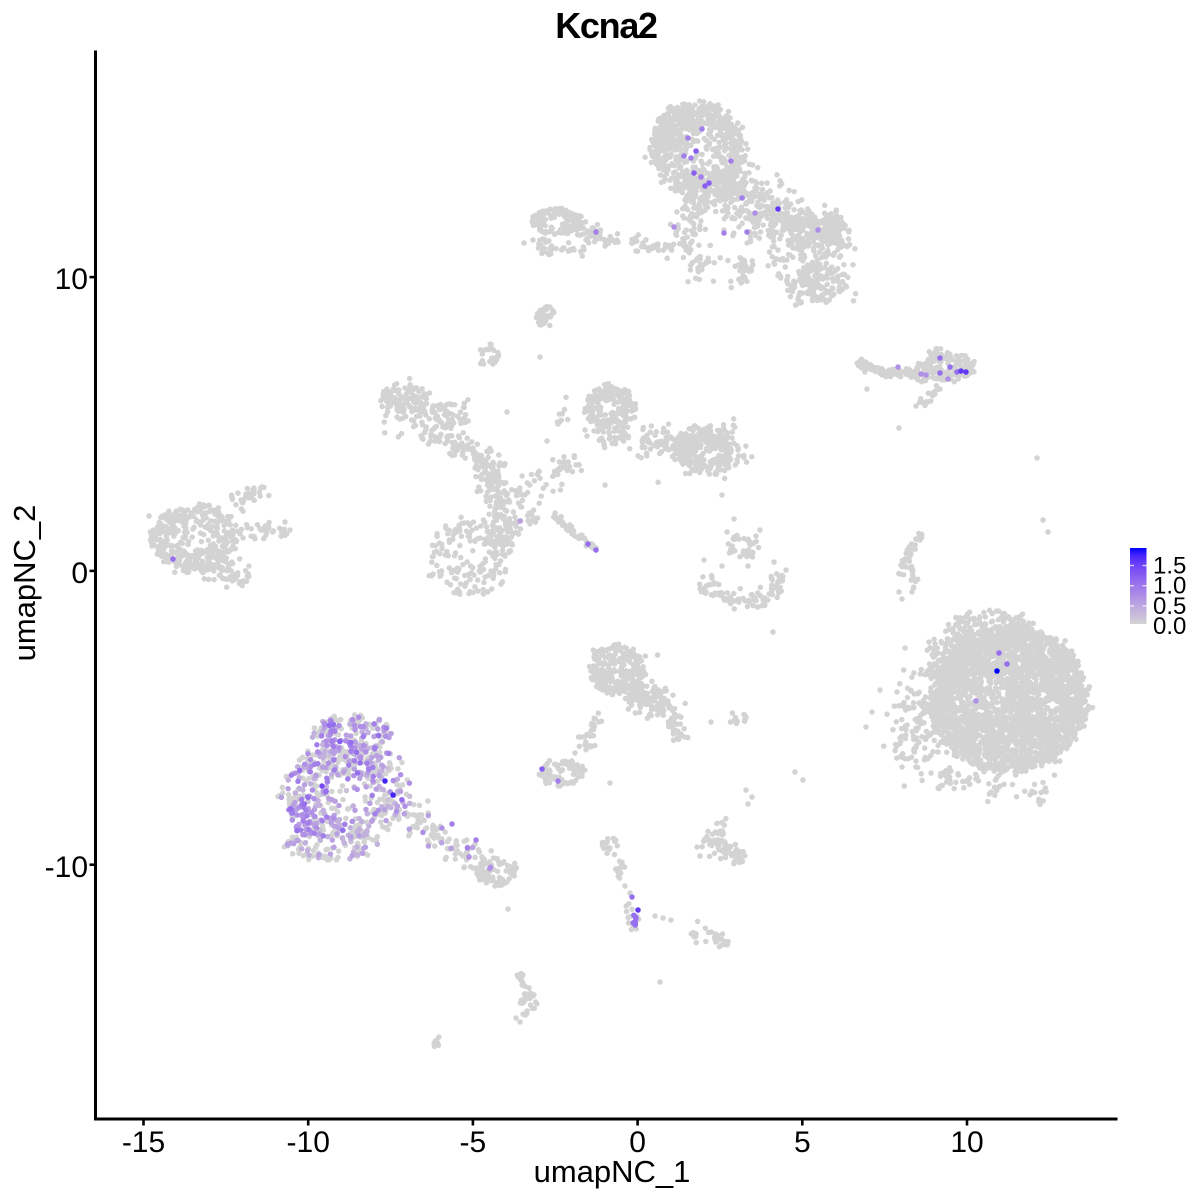 This screenshot has height=1200, width=1200. What do you see at coordinates (473, 1142) in the screenshot?
I see `svg-text: -5` at bounding box center [473, 1142].